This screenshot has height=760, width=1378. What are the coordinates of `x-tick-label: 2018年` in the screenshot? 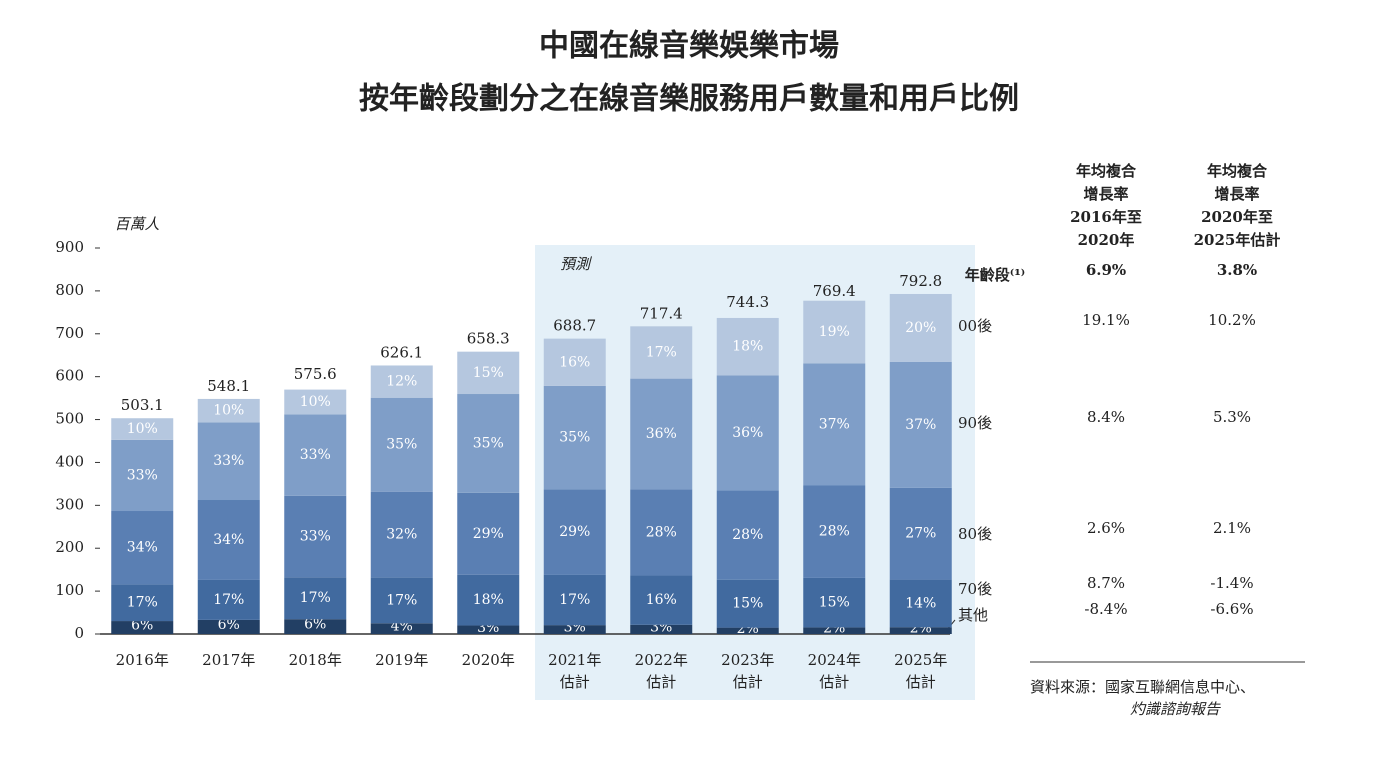 It's located at (315, 660).